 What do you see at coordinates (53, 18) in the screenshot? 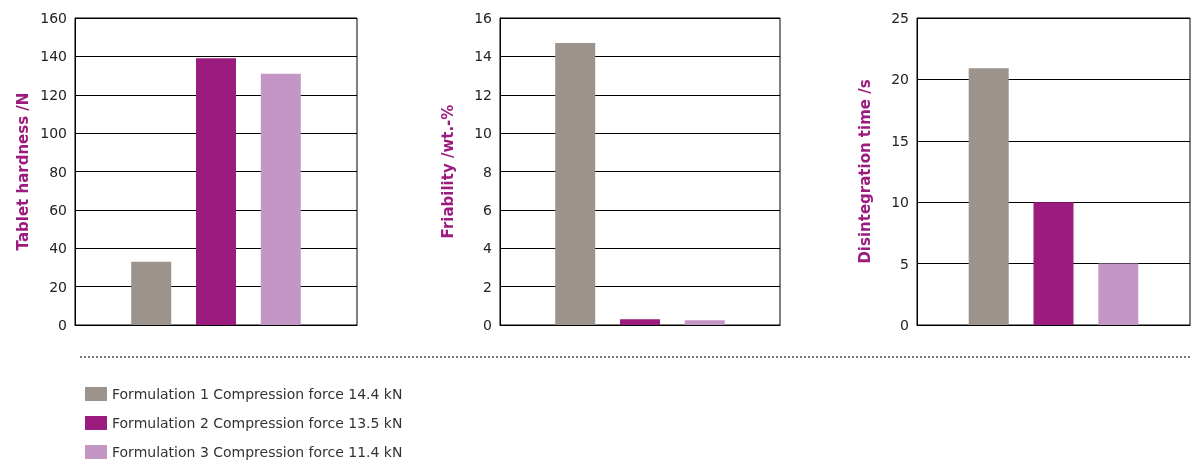
I see `y-tick-label: 160` at bounding box center [53, 18].